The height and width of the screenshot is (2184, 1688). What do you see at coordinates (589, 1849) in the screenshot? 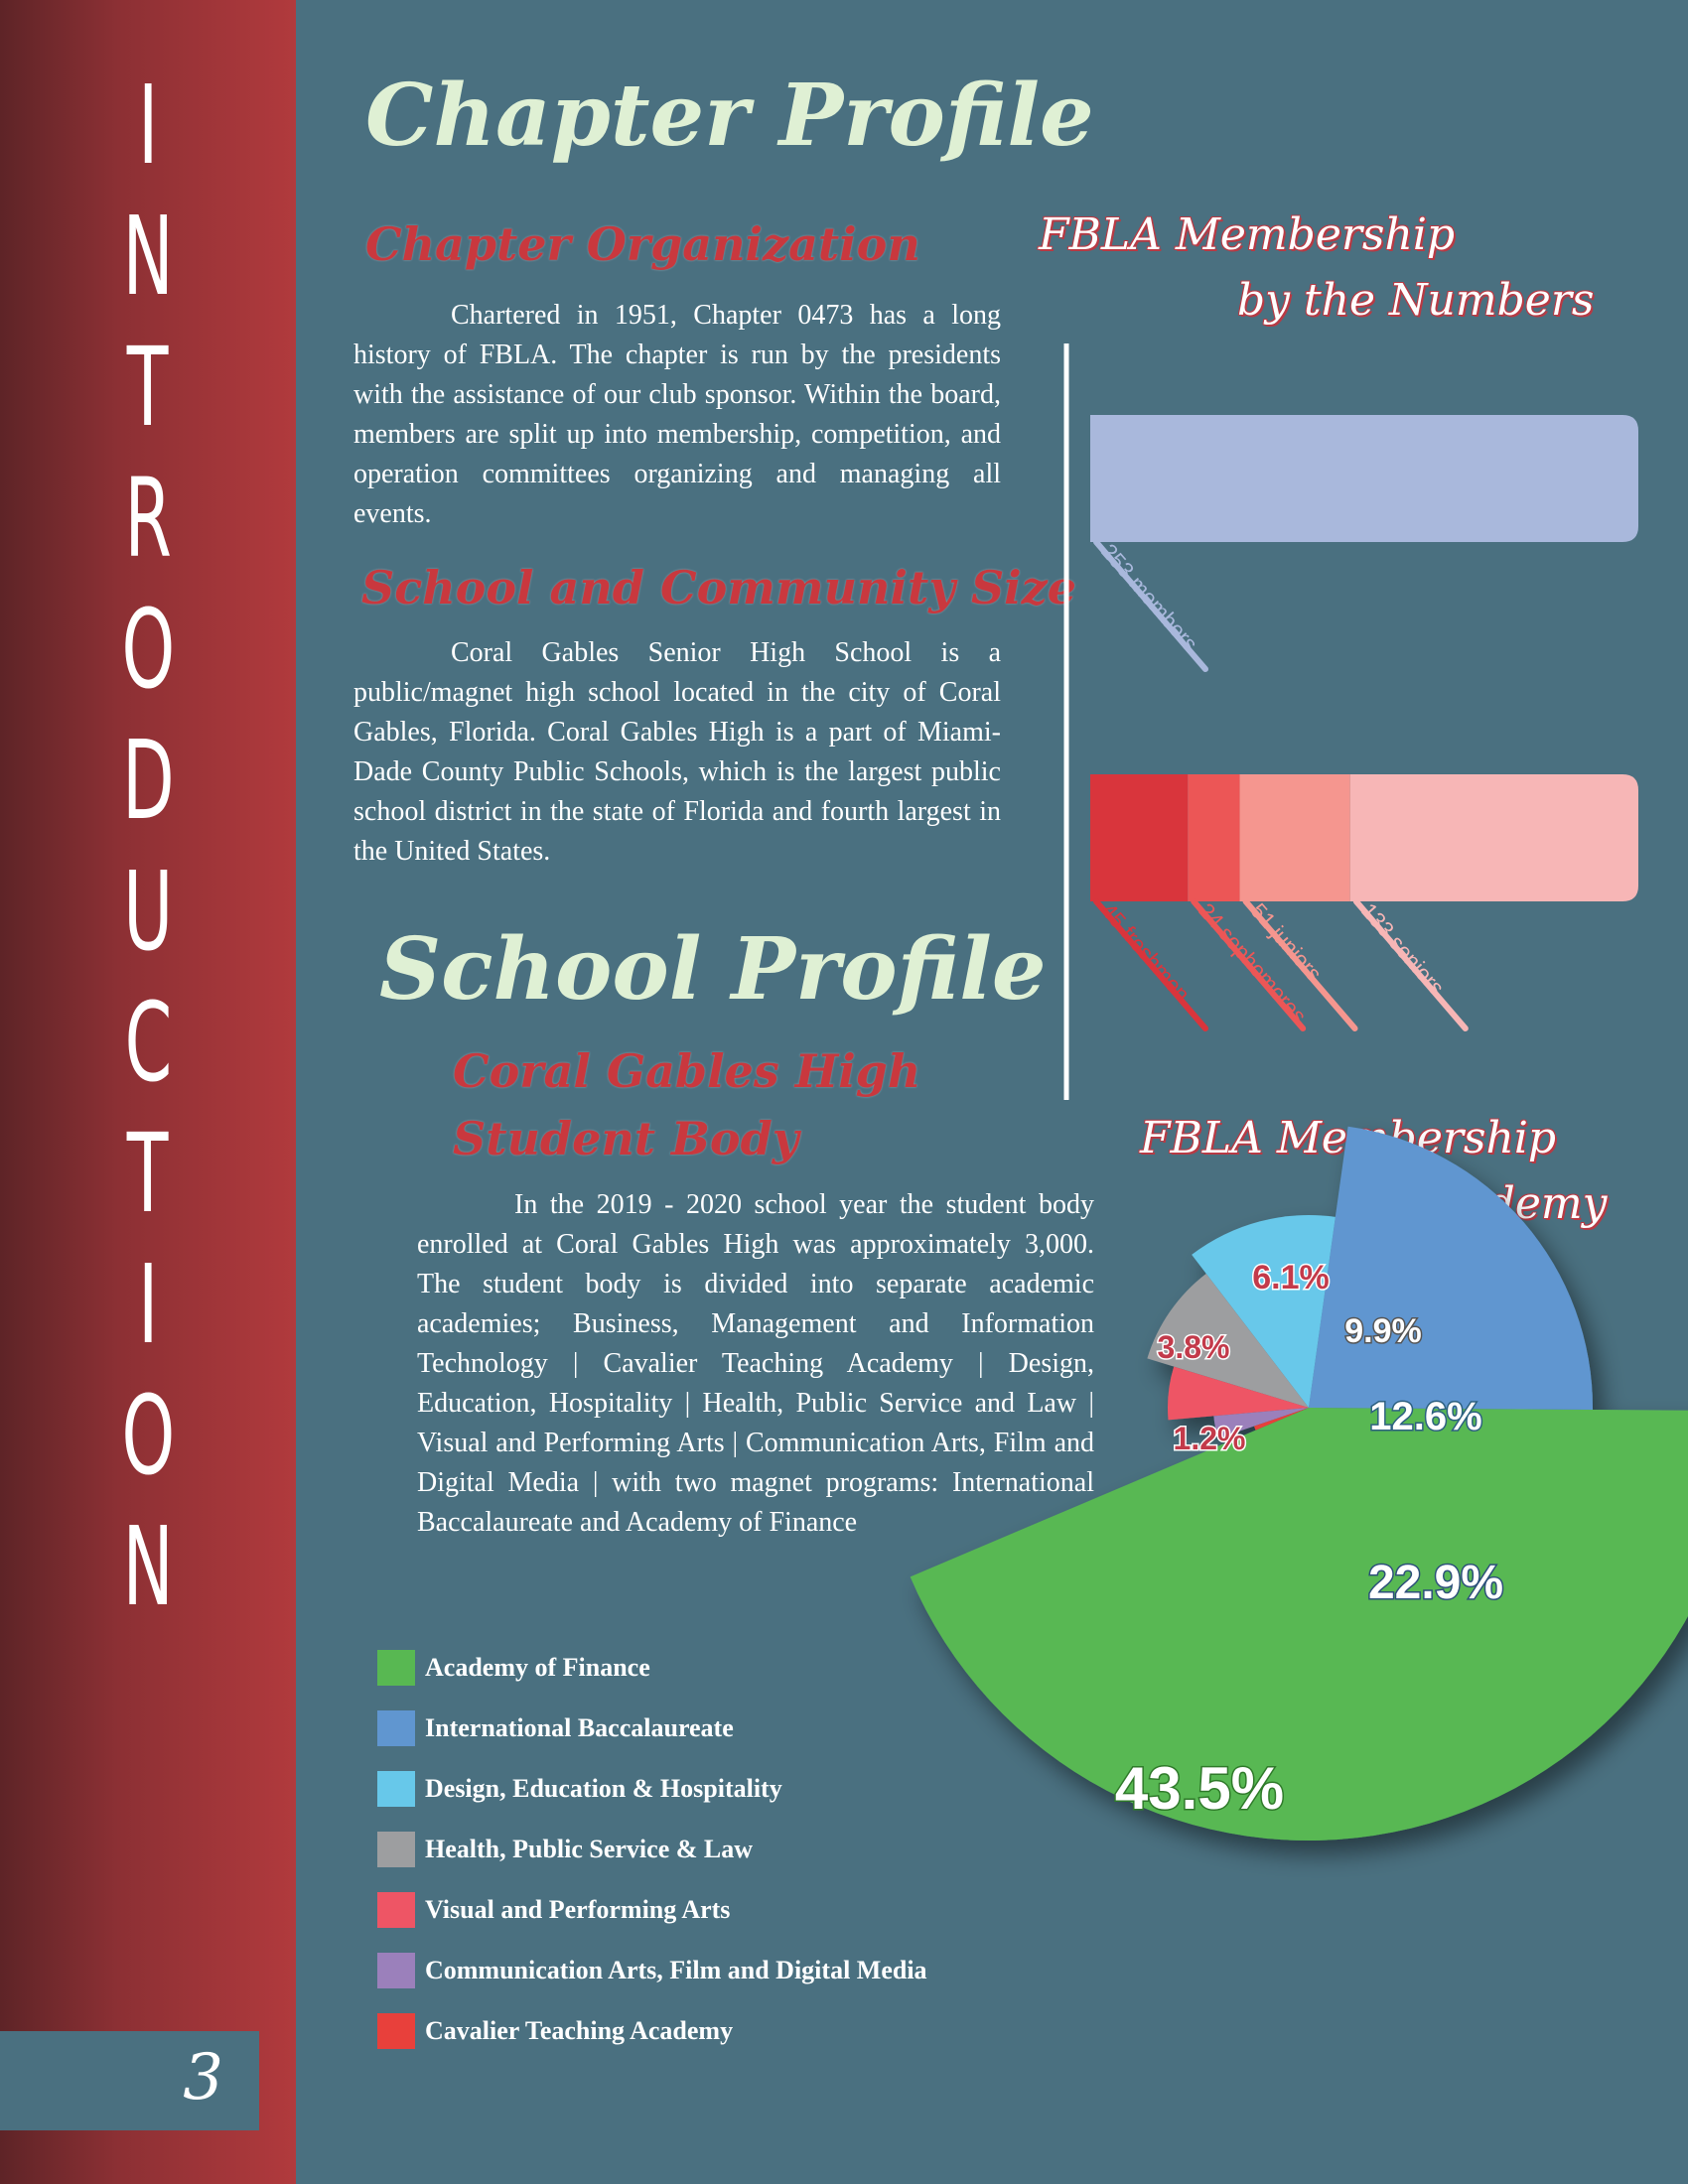
I see `legend-label: Health, Public Service & Law` at bounding box center [589, 1849].